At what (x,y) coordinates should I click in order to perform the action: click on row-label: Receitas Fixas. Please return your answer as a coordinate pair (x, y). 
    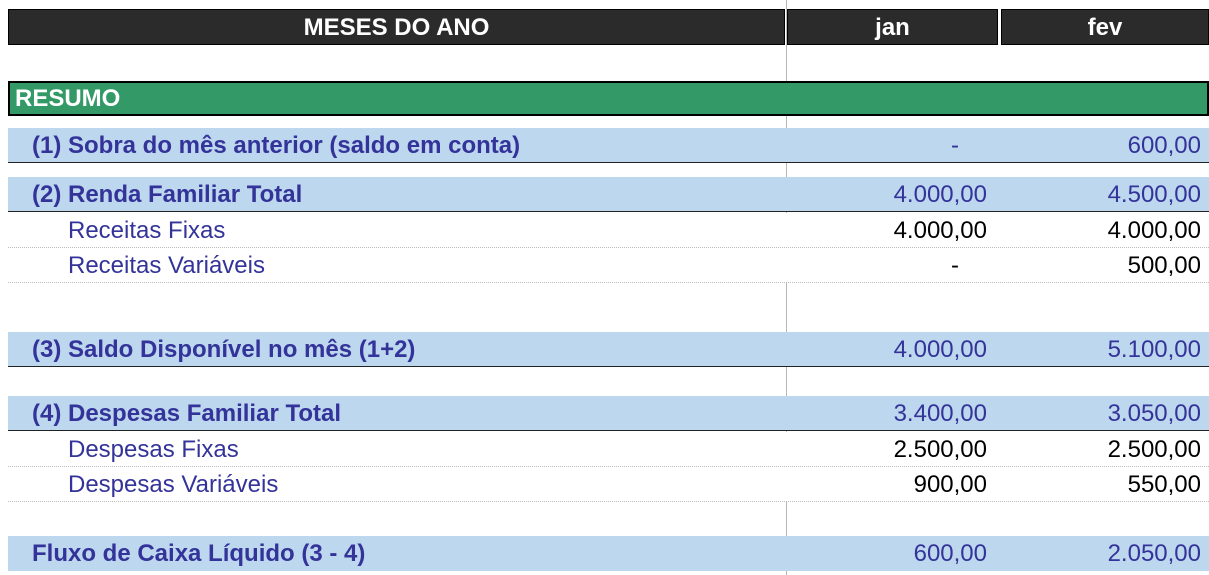
    Looking at the image, I should click on (147, 230).